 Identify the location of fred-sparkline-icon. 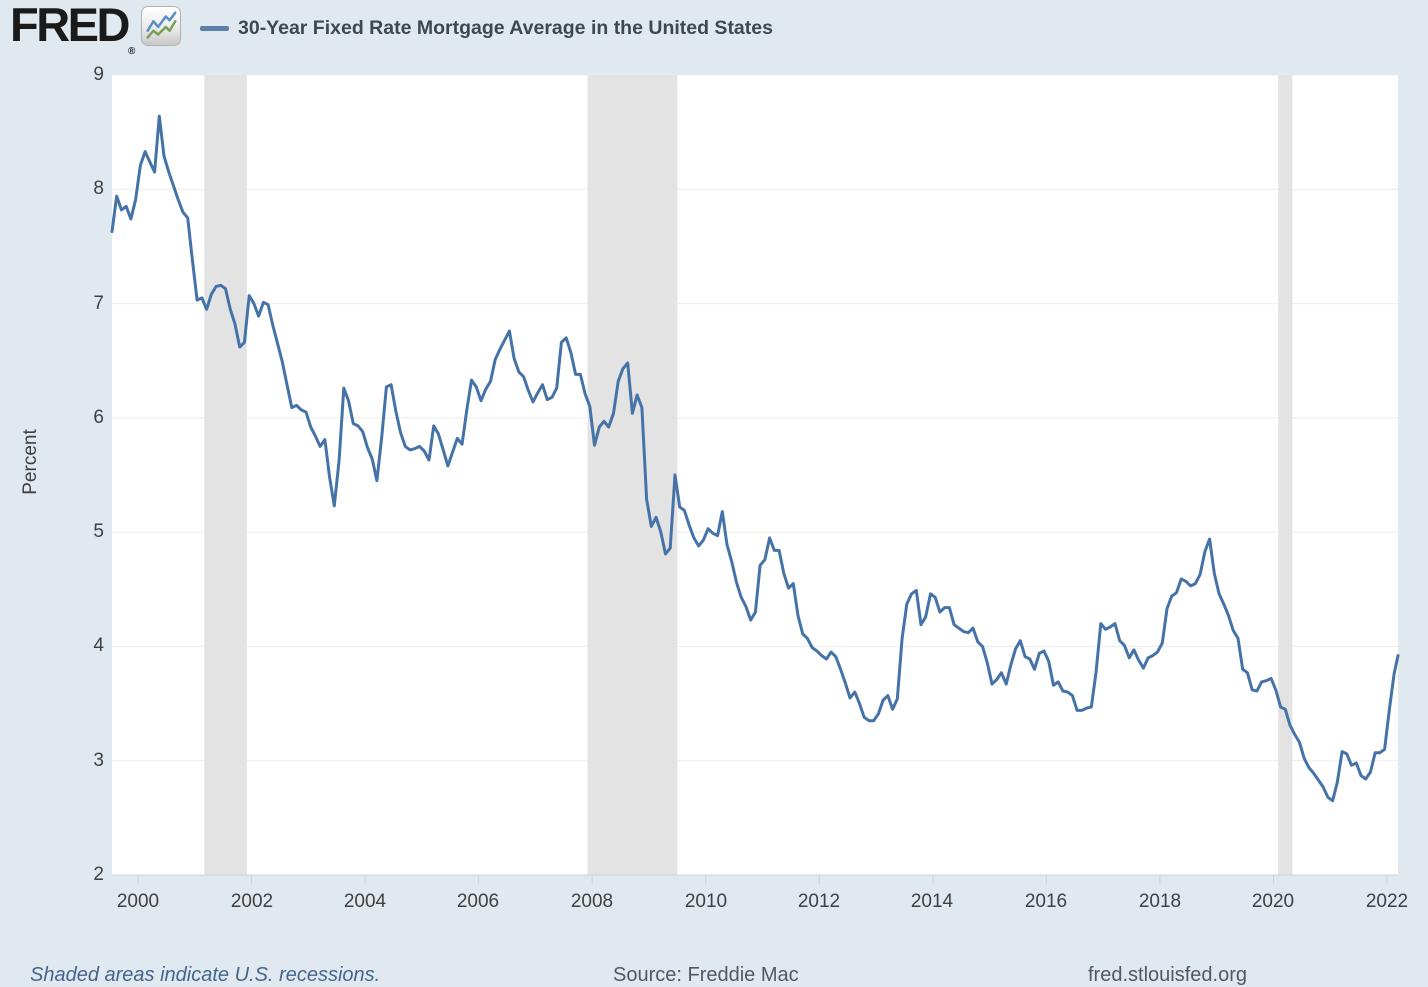
(161, 26).